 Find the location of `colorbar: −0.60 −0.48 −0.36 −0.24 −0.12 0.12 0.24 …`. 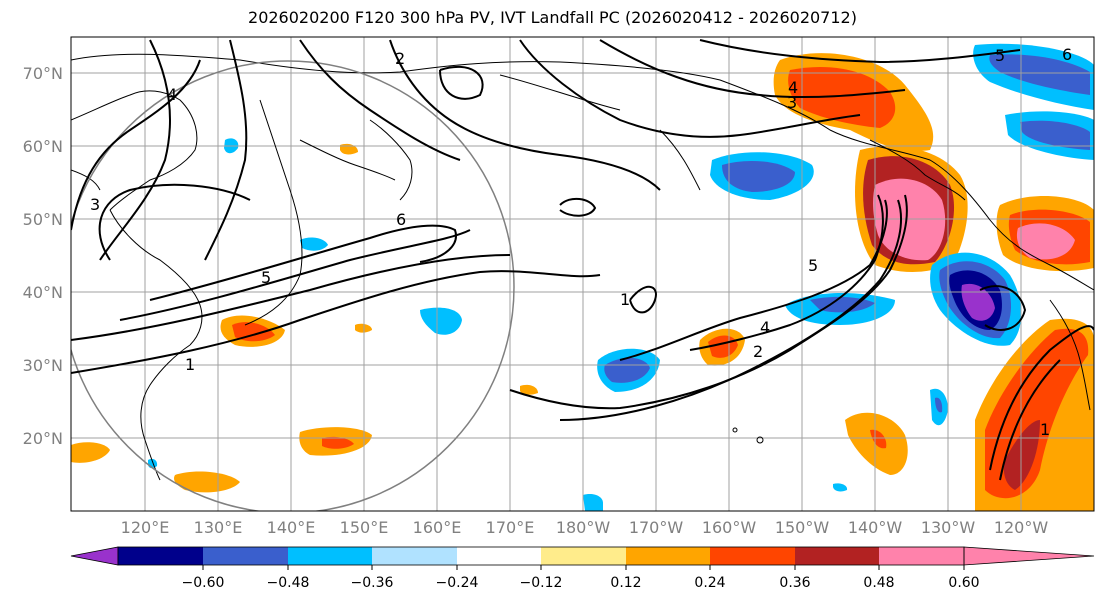

colorbar: −0.60 −0.48 −0.36 −0.24 −0.12 0.12 0.24 … is located at coordinates (582, 568).